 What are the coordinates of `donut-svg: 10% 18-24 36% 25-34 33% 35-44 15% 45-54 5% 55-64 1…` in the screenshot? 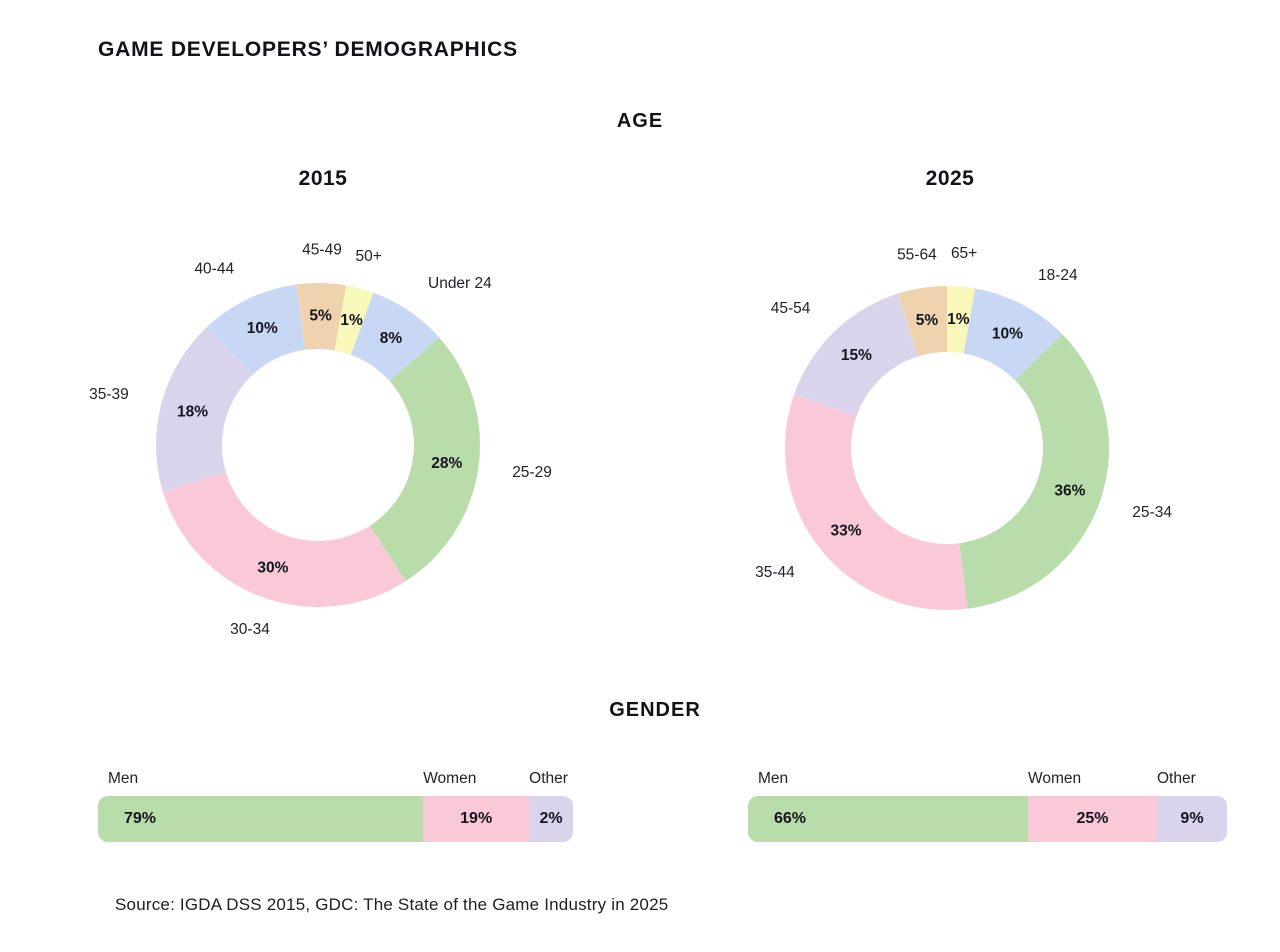 It's located at (963, 427).